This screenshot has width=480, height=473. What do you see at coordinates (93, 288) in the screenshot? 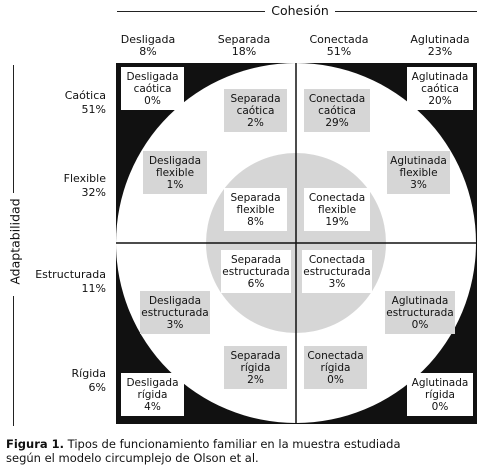
I see `row-pct: 11%` at bounding box center [93, 288].